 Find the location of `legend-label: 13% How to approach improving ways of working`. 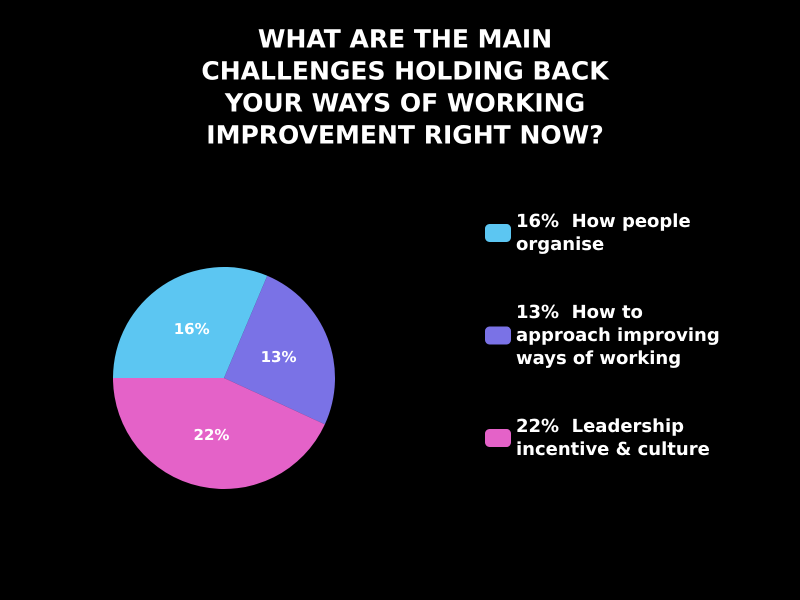

legend-label: 13% How to approach improving ways of working is located at coordinates (621, 335).